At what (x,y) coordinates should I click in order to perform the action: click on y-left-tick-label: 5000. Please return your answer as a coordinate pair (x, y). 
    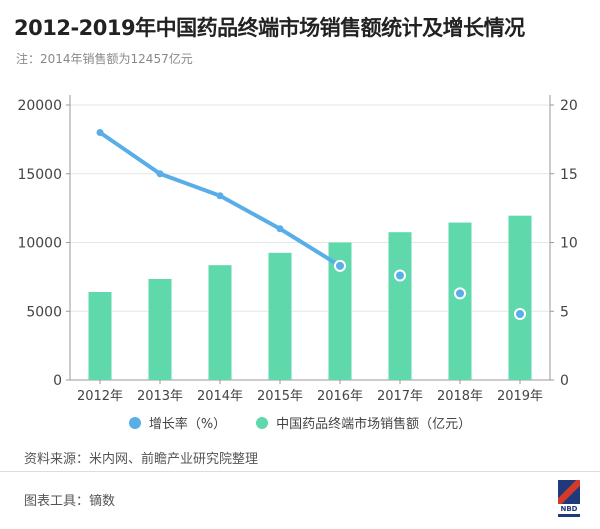
    Looking at the image, I should click on (44, 312).